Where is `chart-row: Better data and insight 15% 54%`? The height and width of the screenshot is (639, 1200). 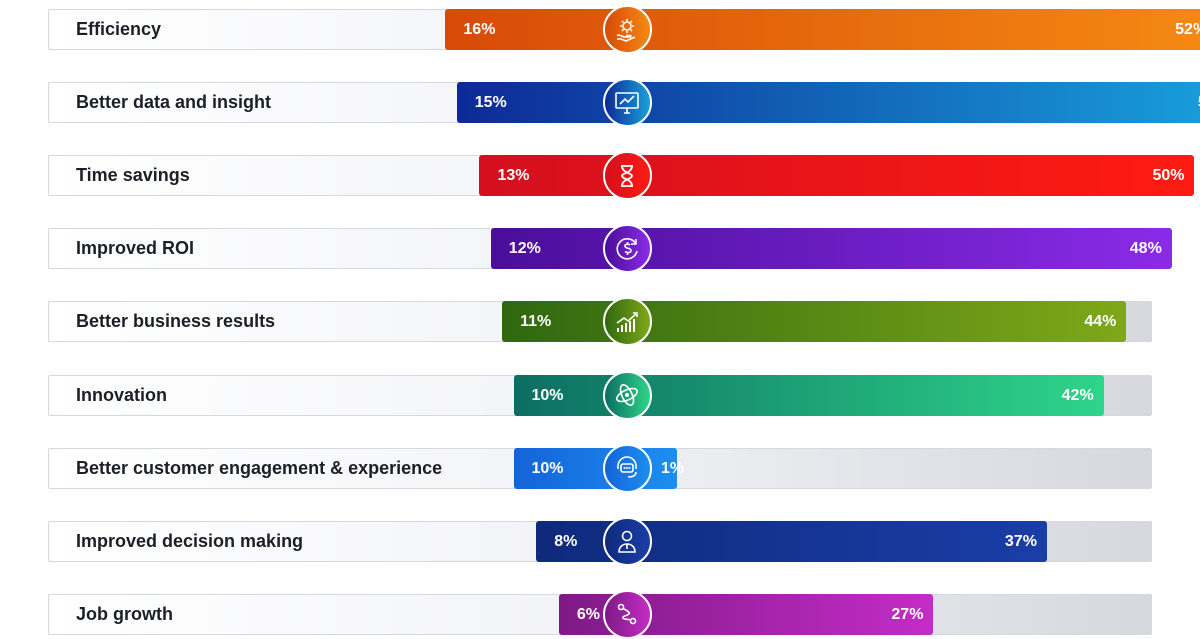 chart-row: Better data and insight 15% 54% is located at coordinates (624, 103).